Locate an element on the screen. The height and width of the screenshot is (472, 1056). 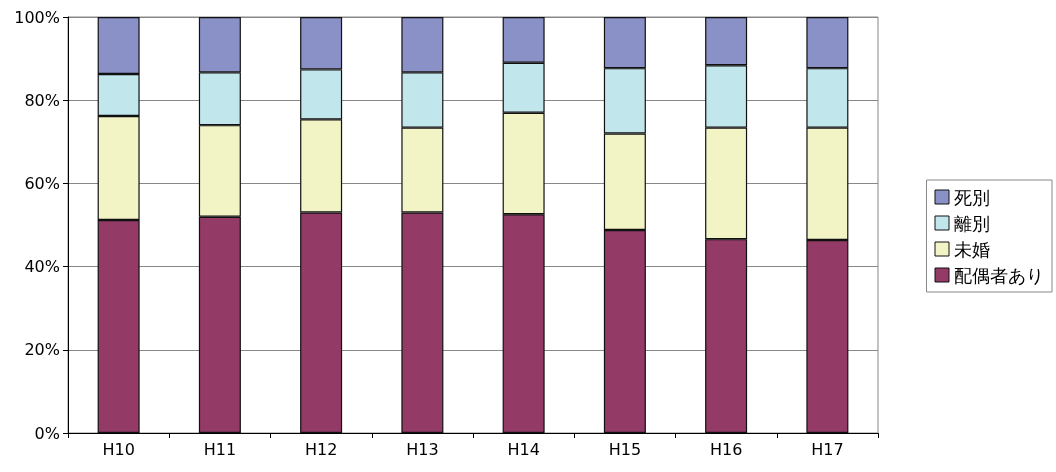
y-tick-label: 80% is located at coordinates (42, 100).